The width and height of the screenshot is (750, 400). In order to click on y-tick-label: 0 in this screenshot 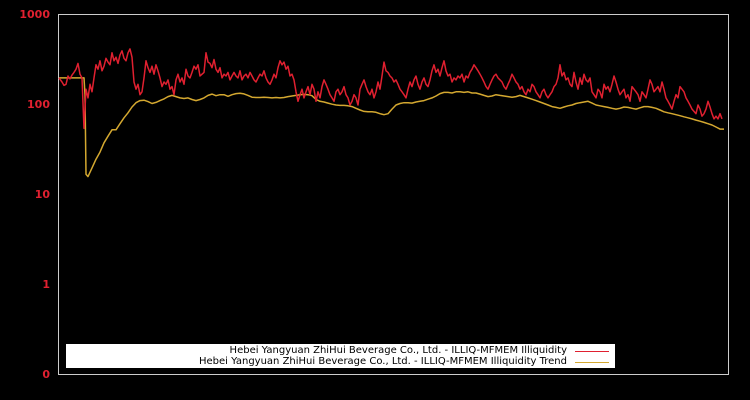, I will do `click(46, 374)`.